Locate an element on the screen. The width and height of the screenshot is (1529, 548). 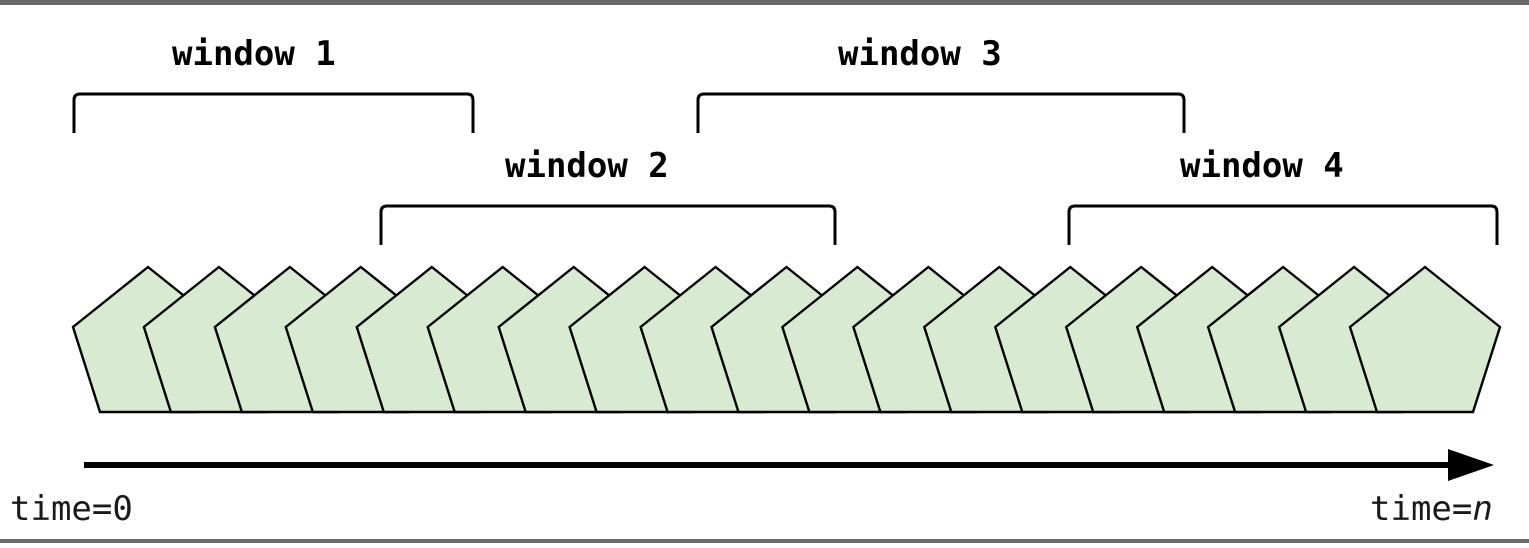
time-end-label: time=n is located at coordinates (1431, 509).